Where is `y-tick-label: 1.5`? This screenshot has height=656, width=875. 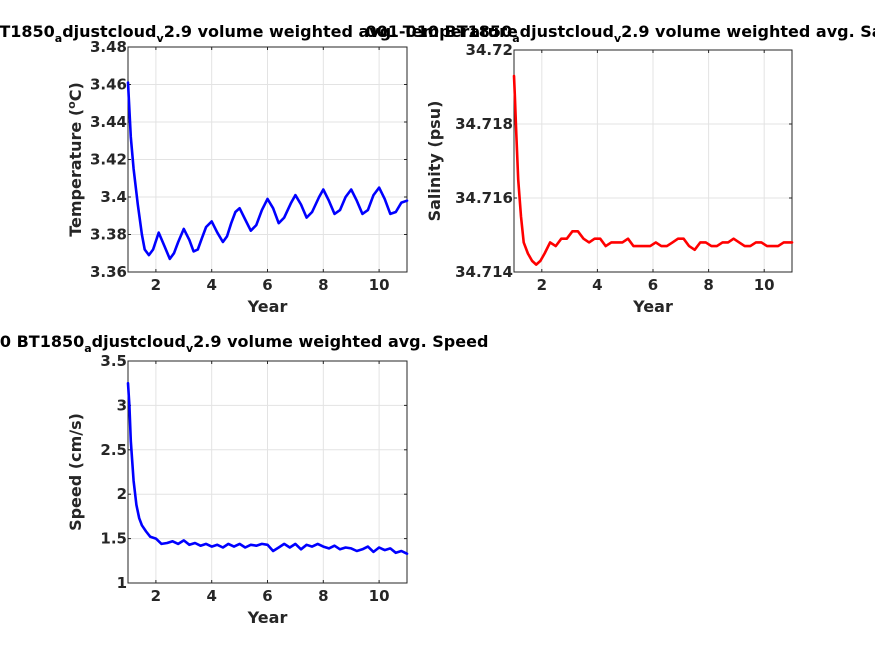 y-tick-label: 1.5 is located at coordinates (113, 539).